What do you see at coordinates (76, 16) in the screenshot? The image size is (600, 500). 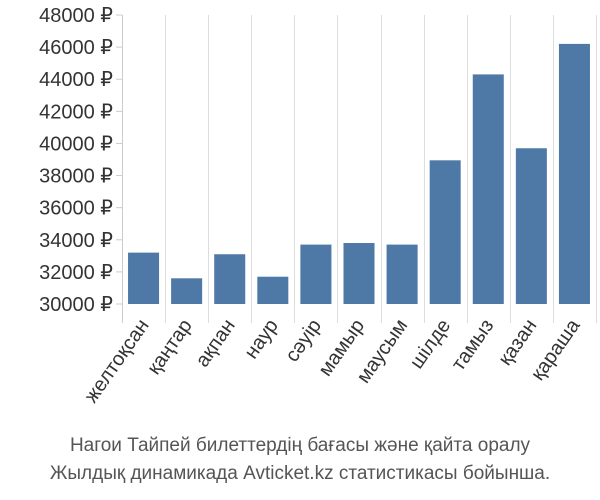 I see `y-tick-label: 48000 ₽` at bounding box center [76, 16].